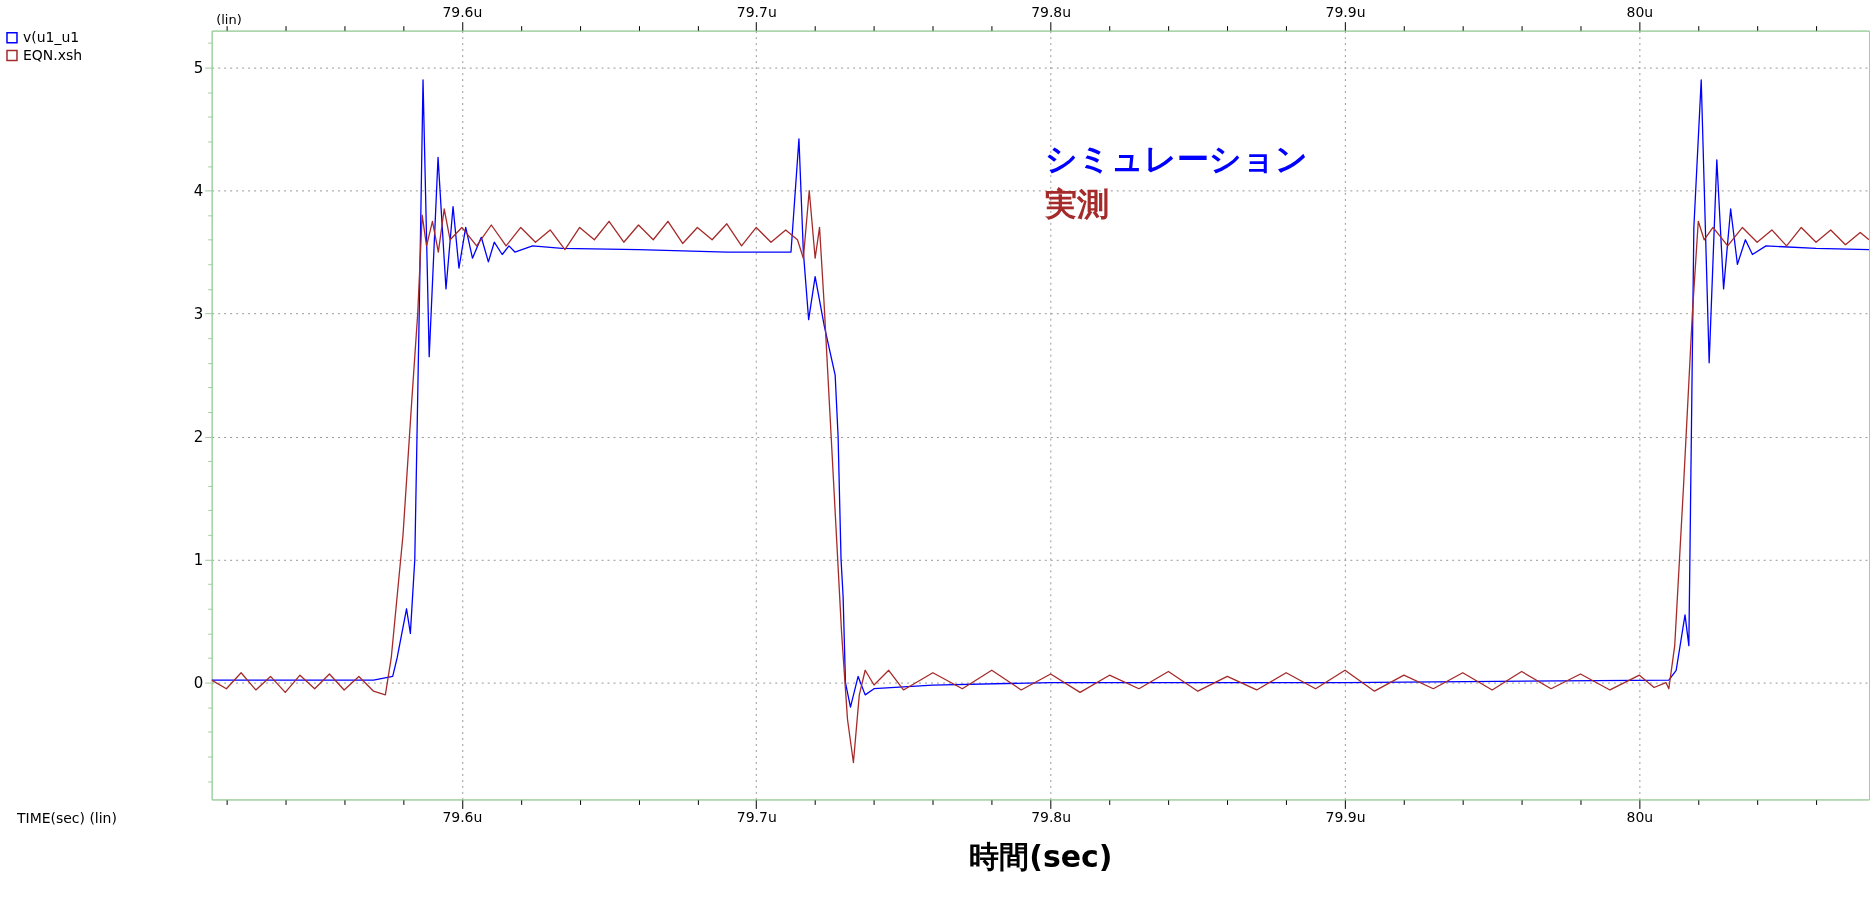 This screenshot has width=1874, height=922. What do you see at coordinates (756, 816) in the screenshot?
I see `x-tick-label: 79.7u` at bounding box center [756, 816].